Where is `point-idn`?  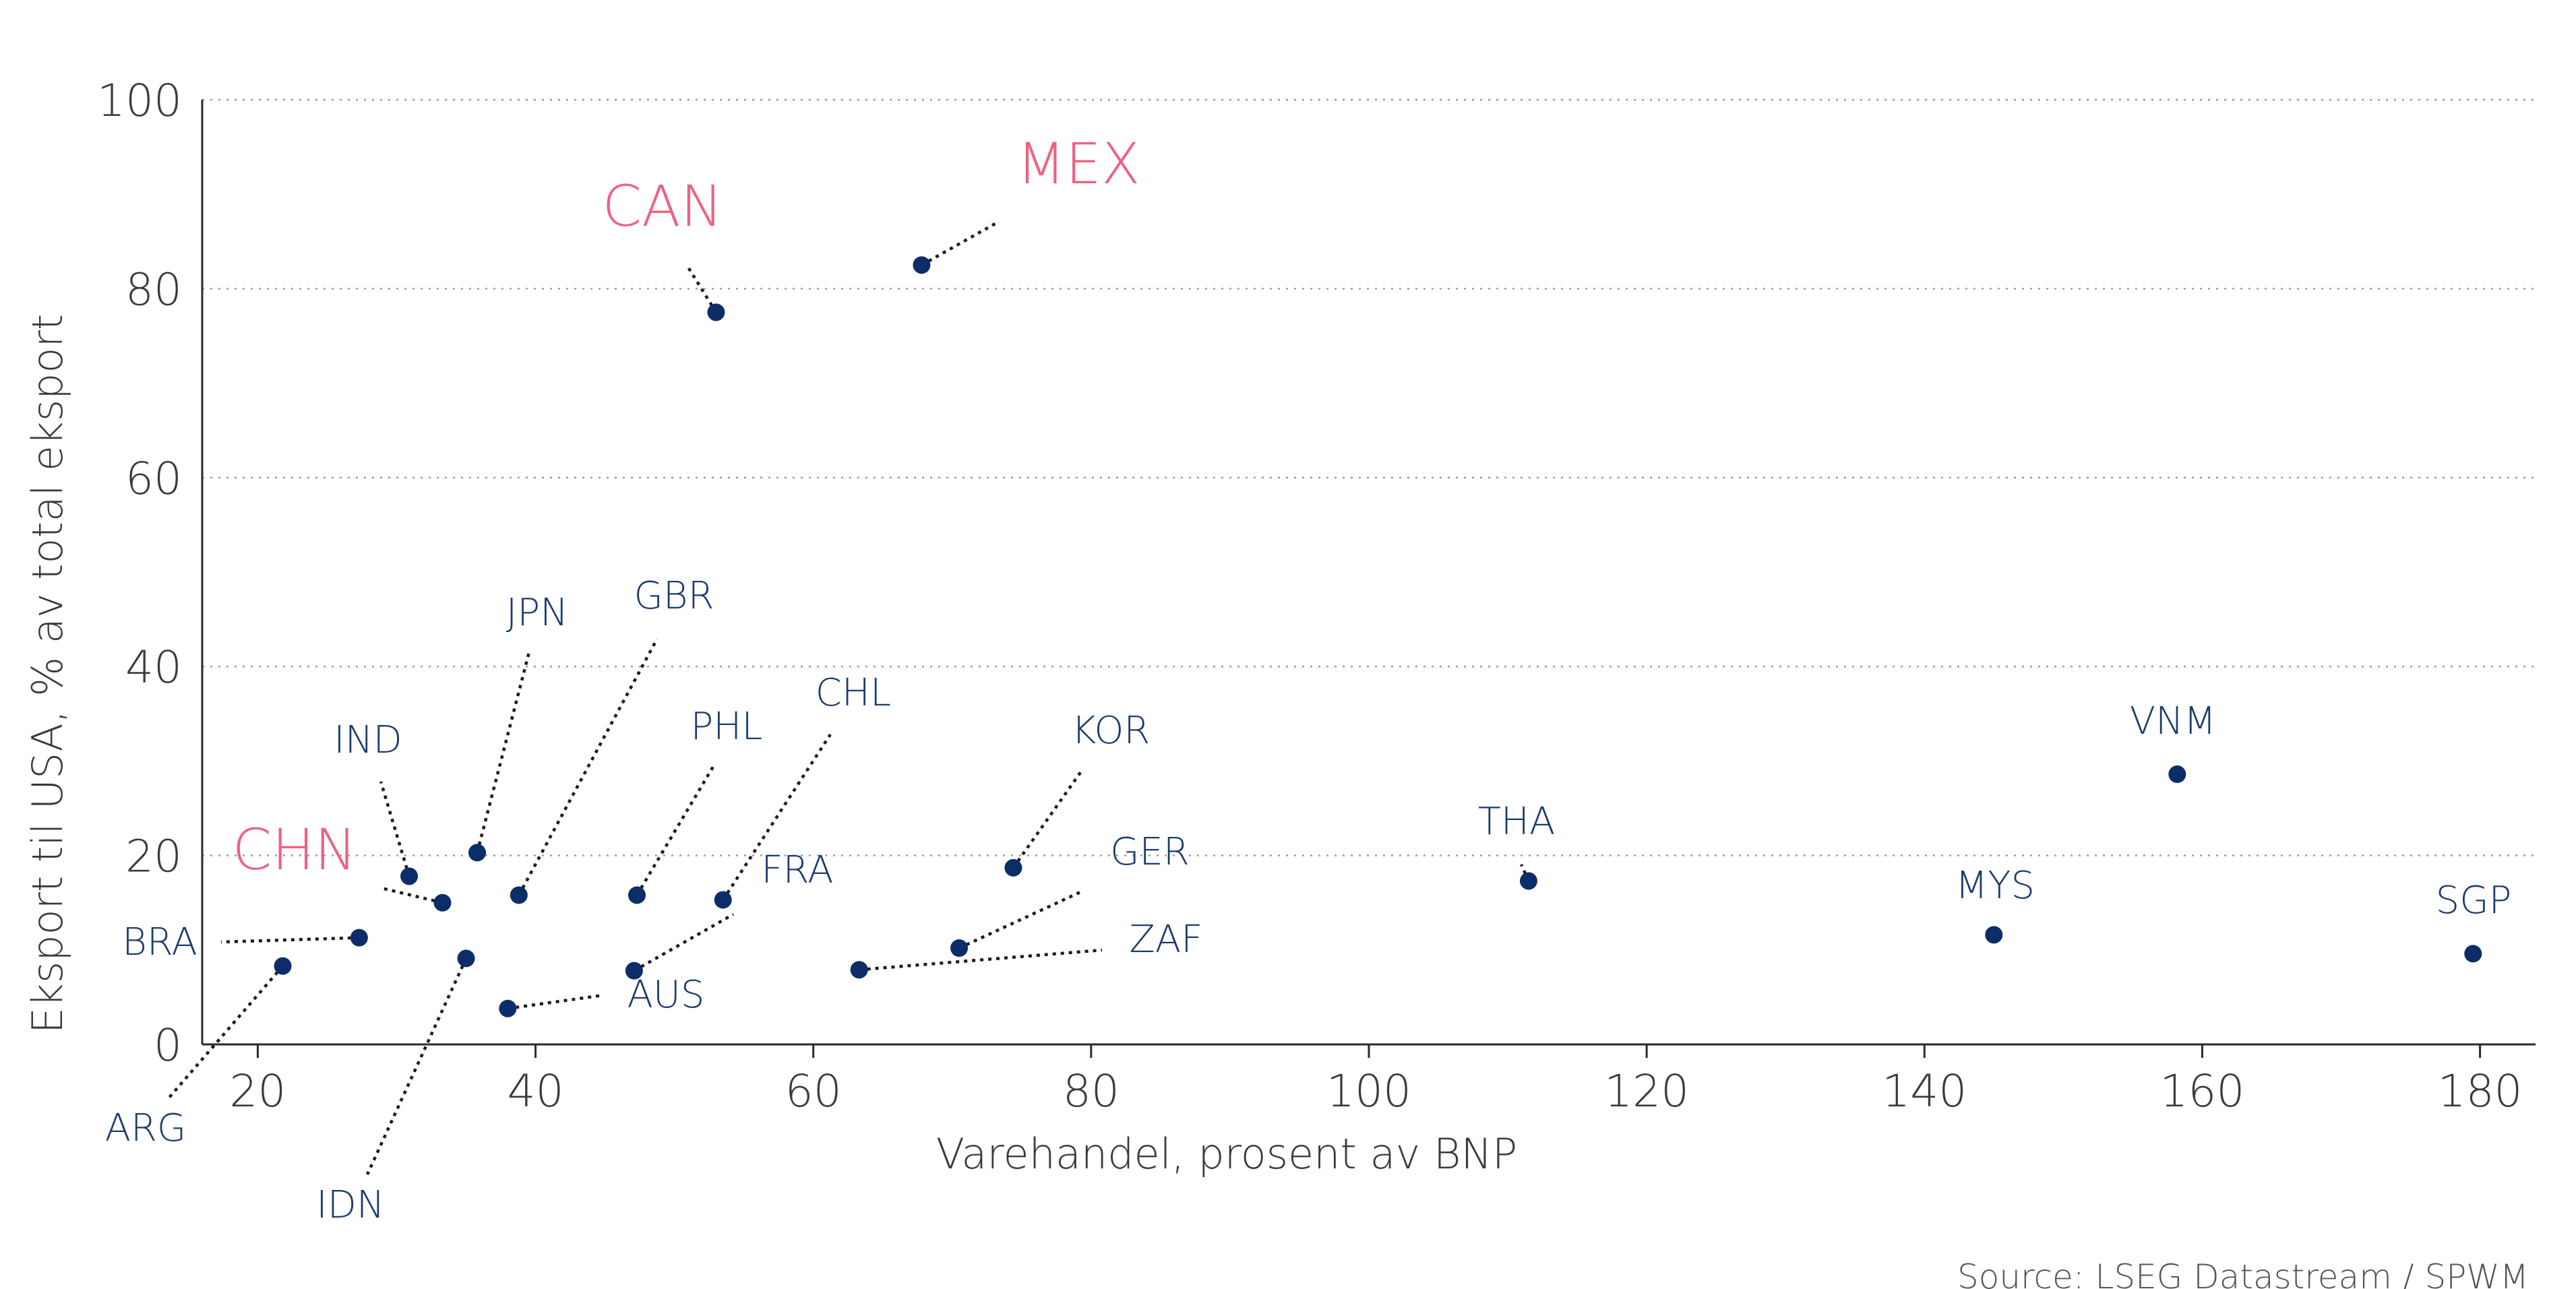 point-idn is located at coordinates (466, 958).